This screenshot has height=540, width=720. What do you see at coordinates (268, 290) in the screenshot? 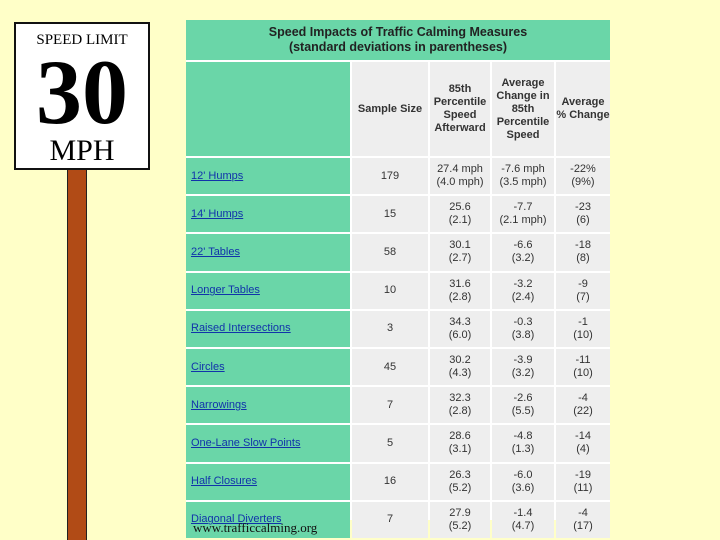
I see `table-cell-measure: Longer Tables` at bounding box center [268, 290].